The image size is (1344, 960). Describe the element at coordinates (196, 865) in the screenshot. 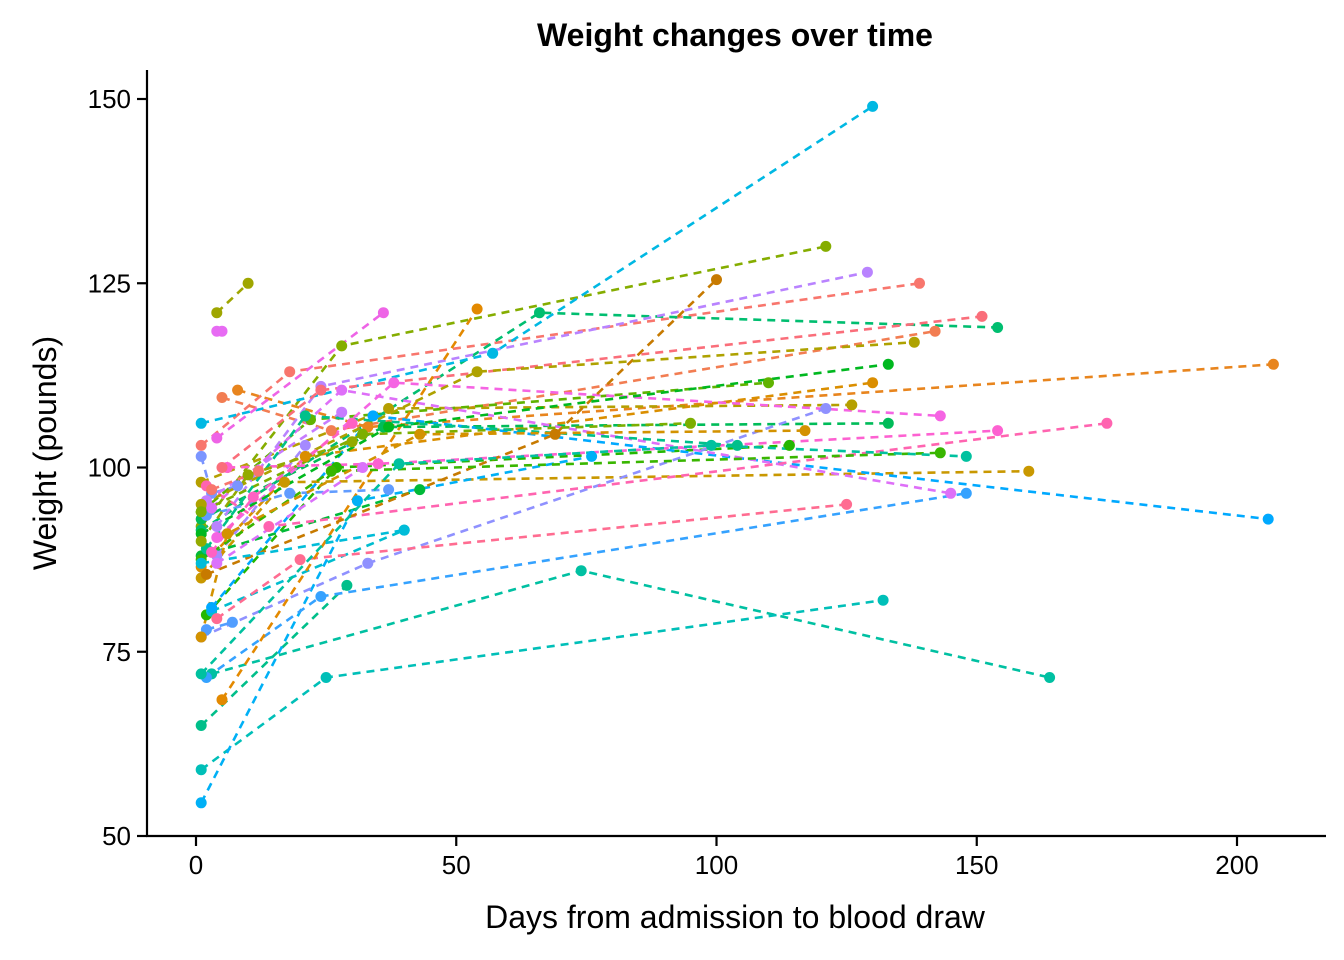

I see `x-tick-label: 0` at that location.